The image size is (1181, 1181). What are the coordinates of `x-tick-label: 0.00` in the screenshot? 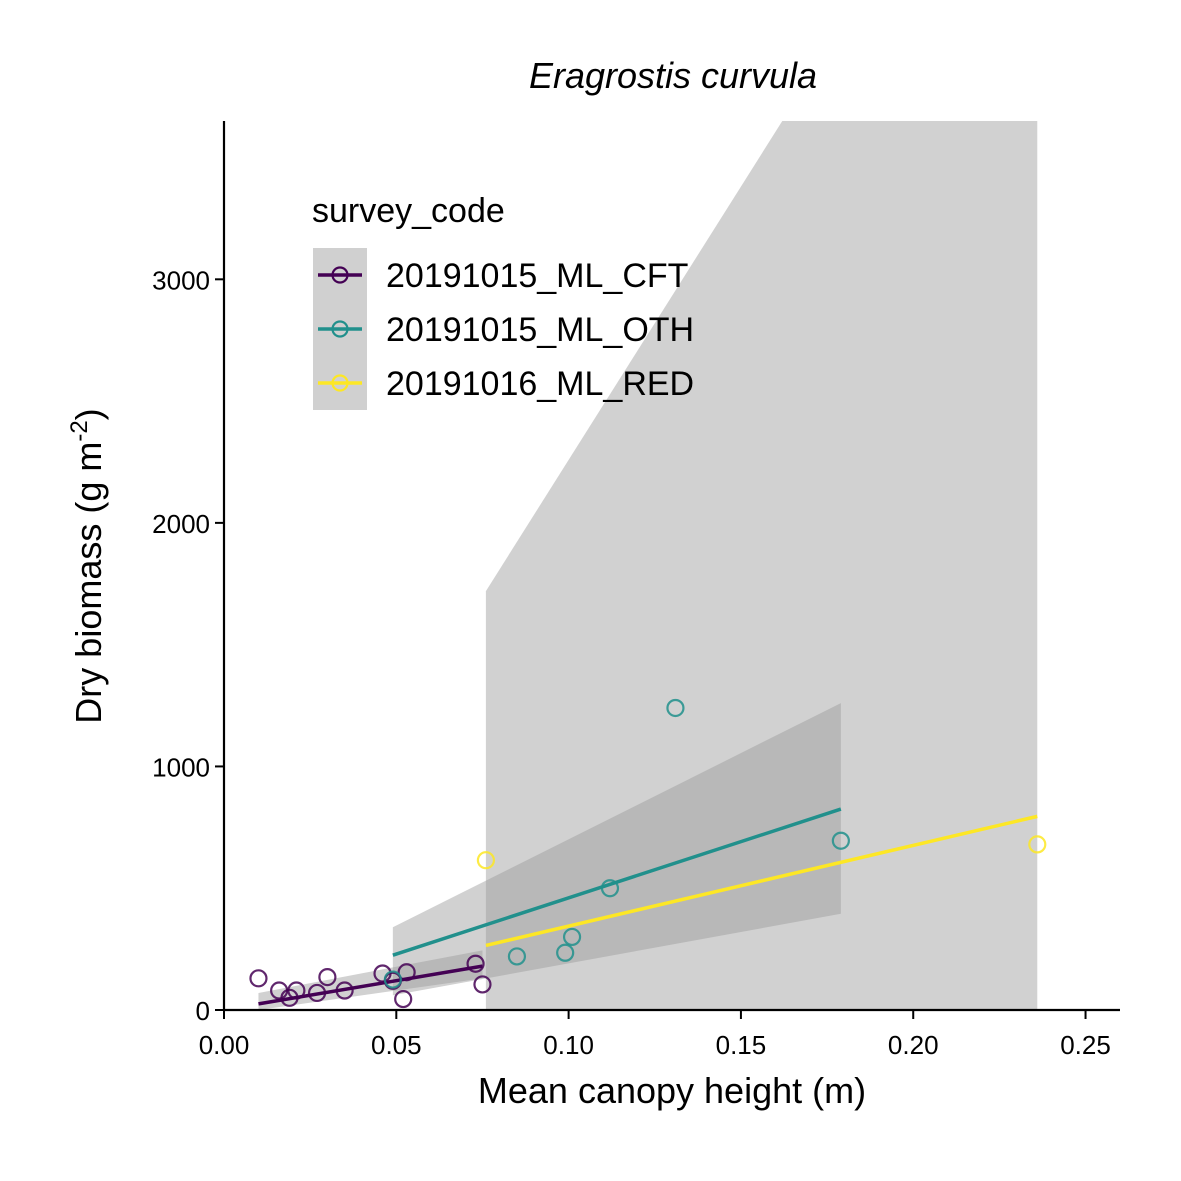 It's located at (224, 1045).